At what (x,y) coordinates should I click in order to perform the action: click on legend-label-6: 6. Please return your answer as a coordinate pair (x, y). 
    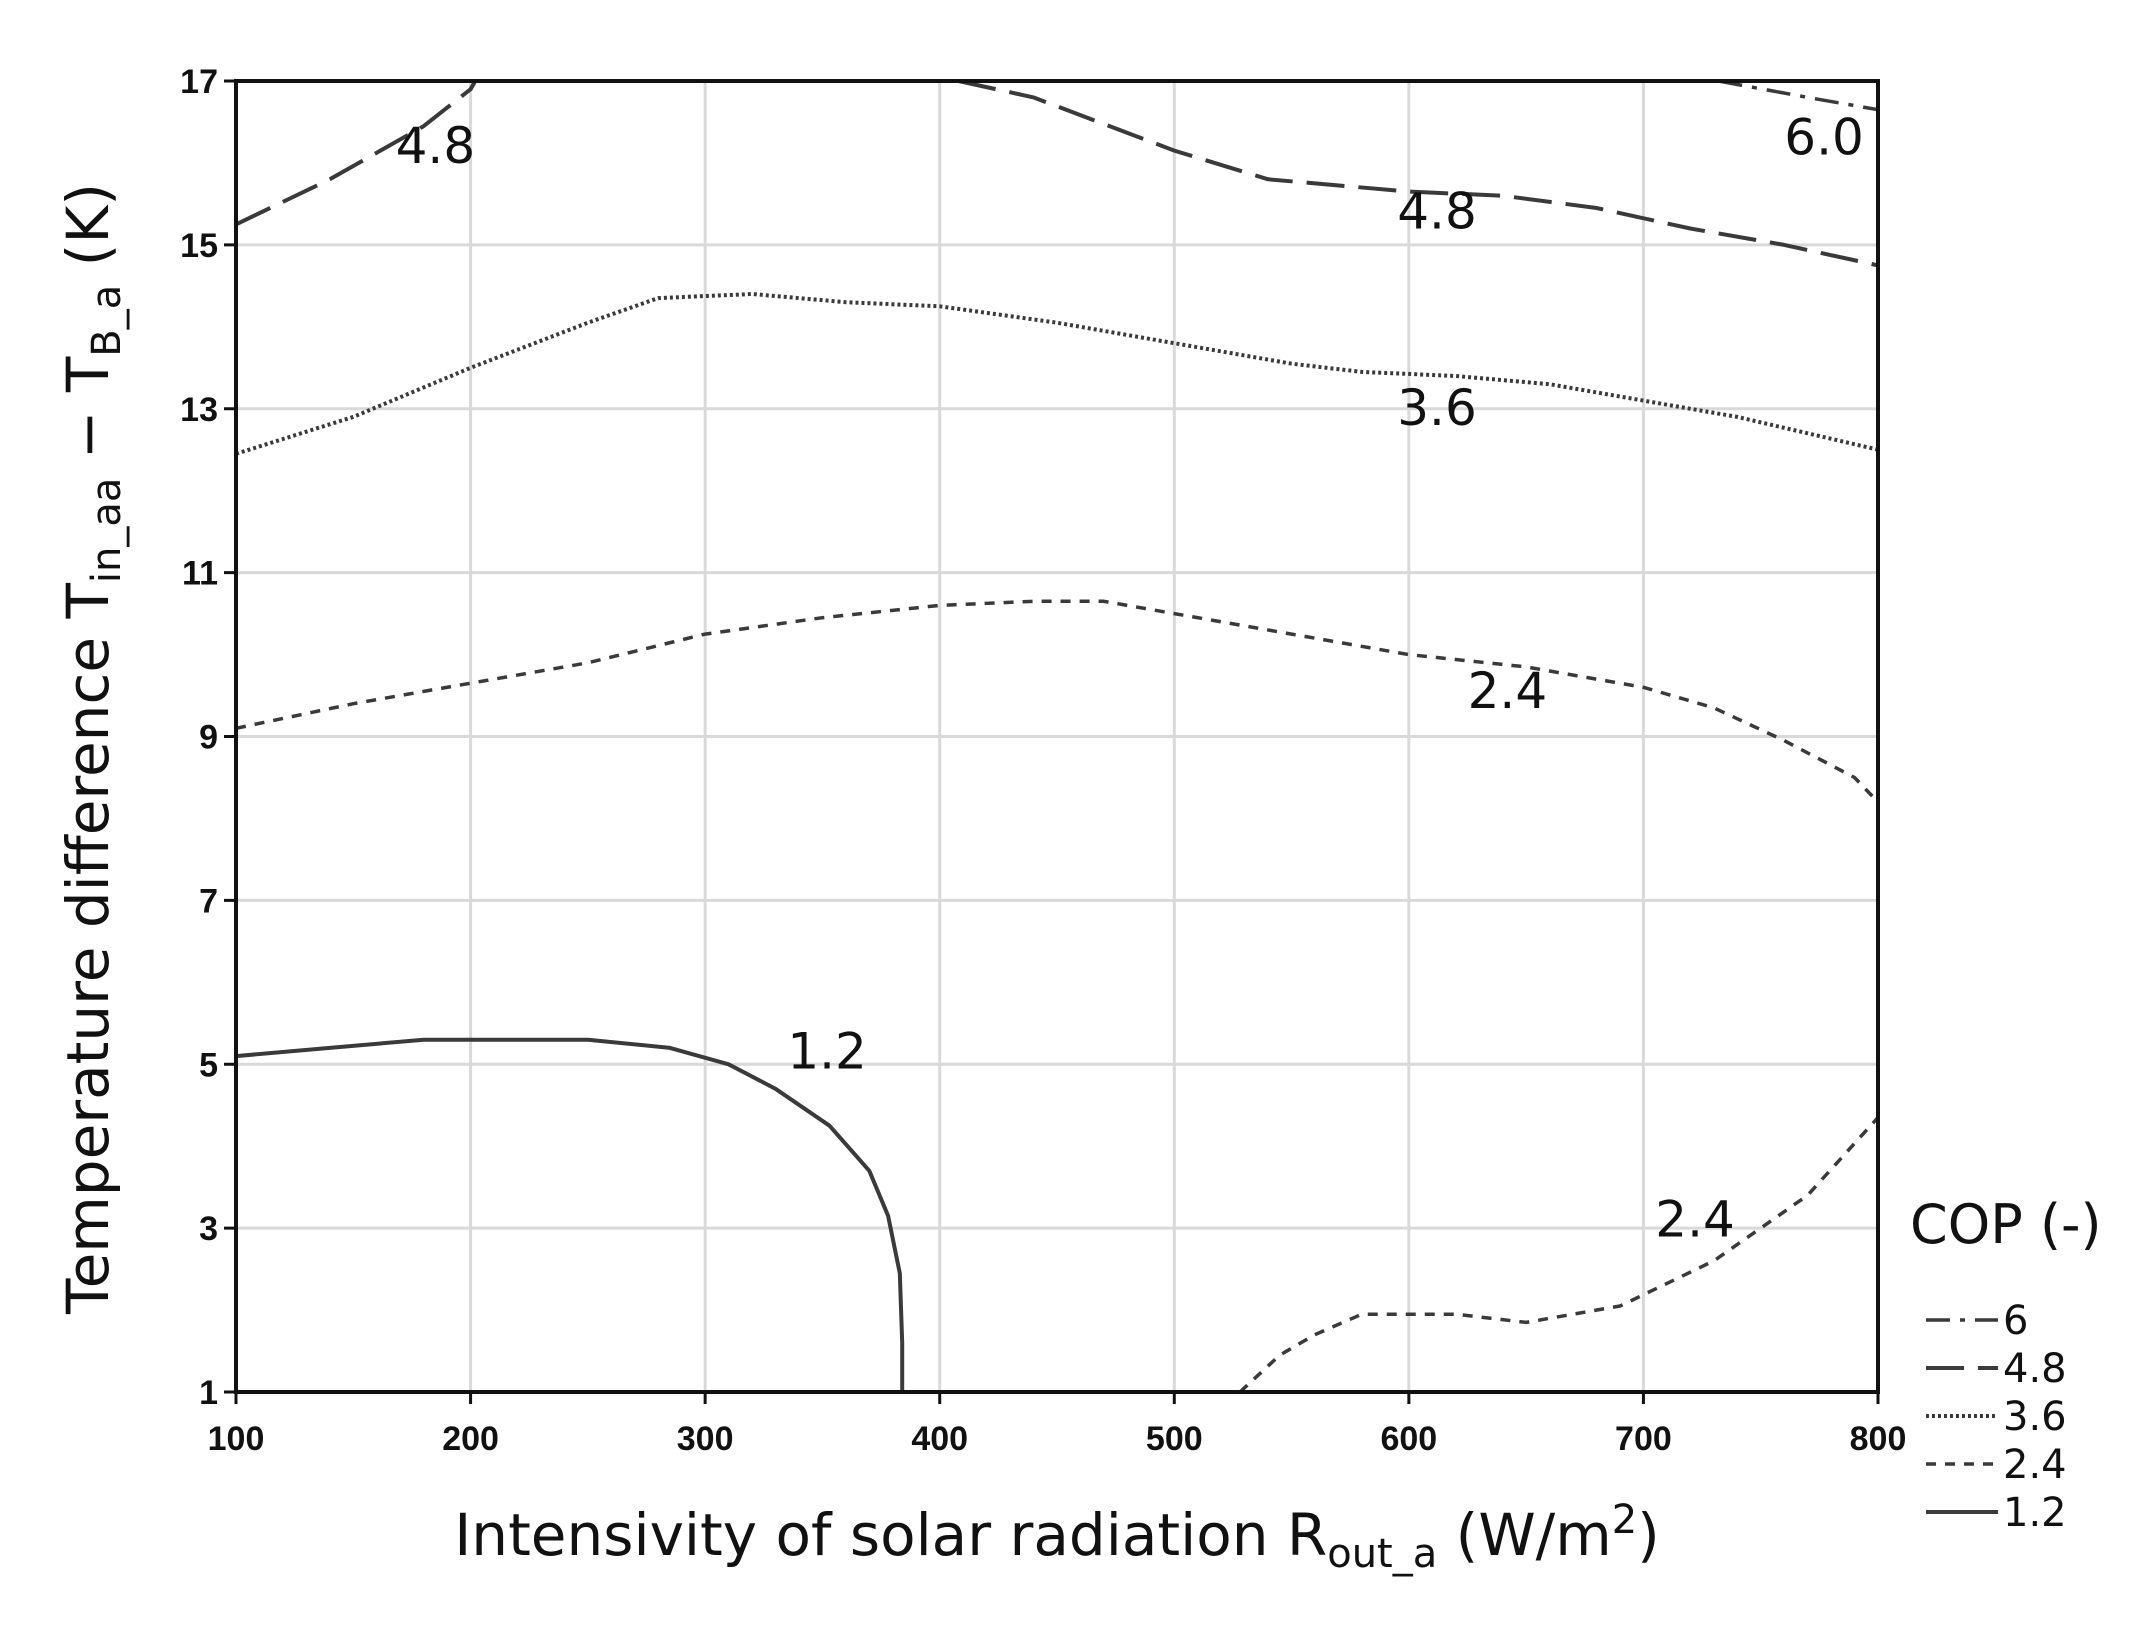
    Looking at the image, I should click on (2015, 1321).